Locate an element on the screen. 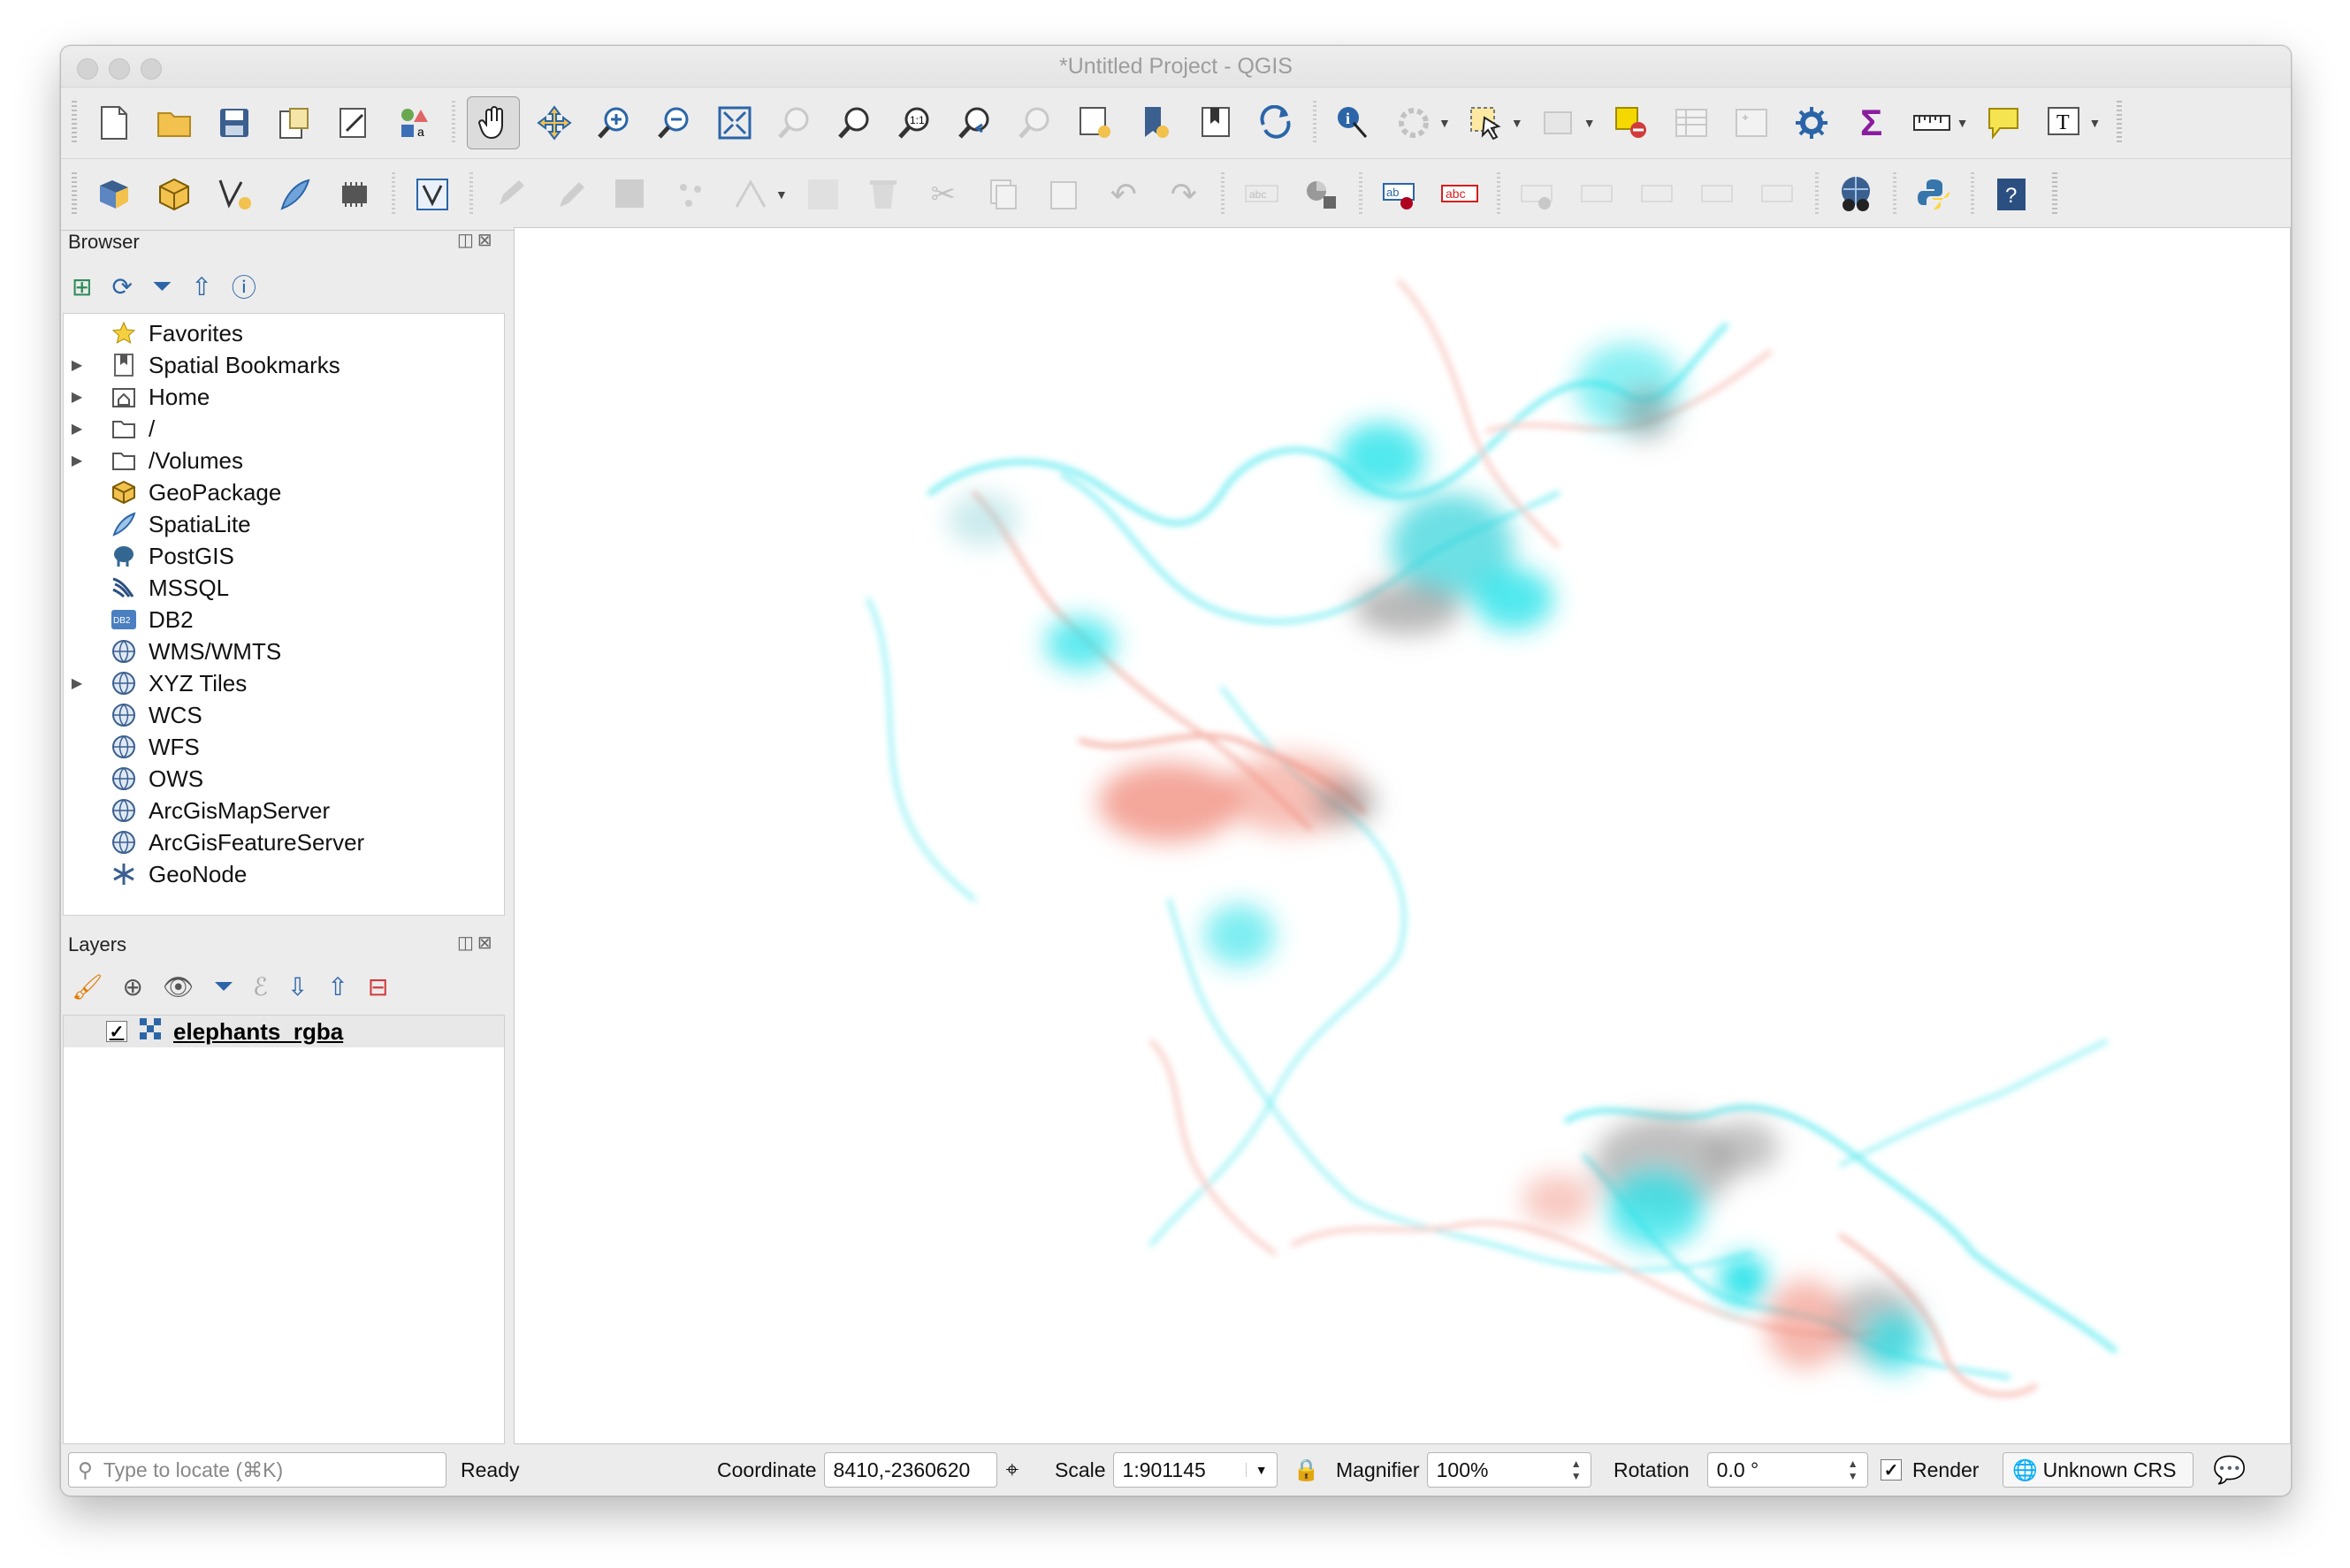  zoom-in-icon is located at coordinates (614, 122).